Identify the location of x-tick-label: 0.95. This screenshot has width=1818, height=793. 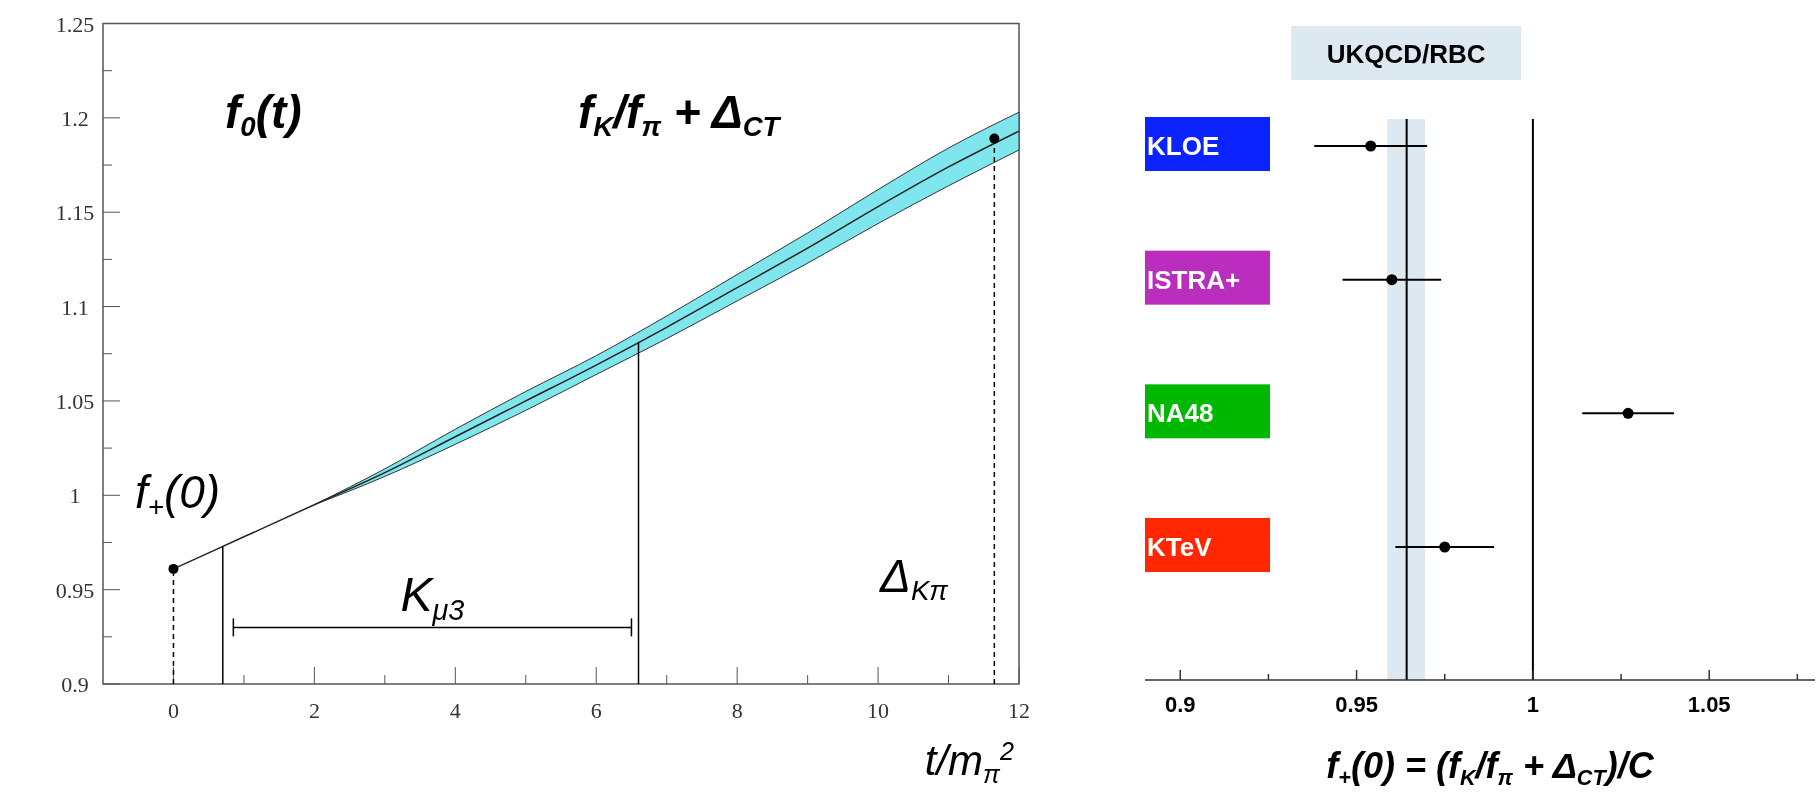
(1356, 704).